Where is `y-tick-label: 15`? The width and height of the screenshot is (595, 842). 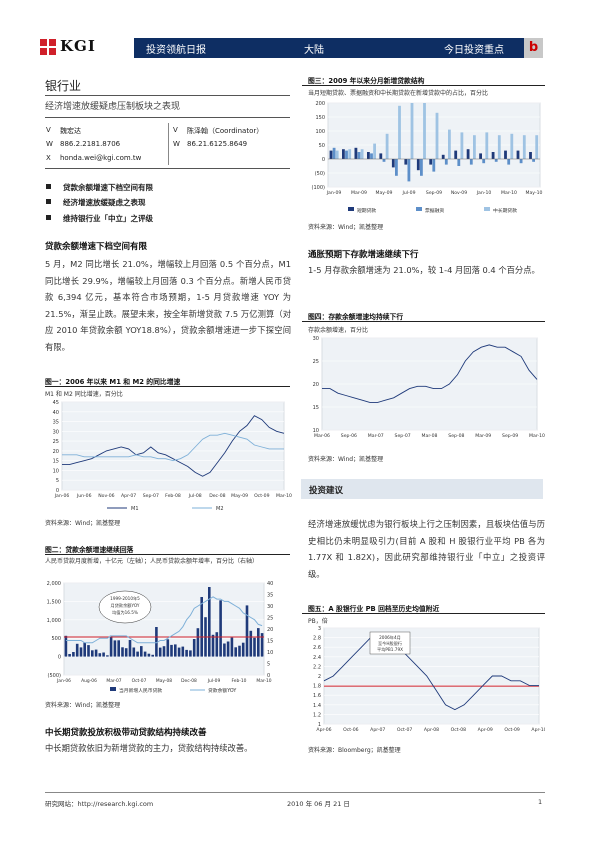 y-tick-label: 15 is located at coordinates (316, 408).